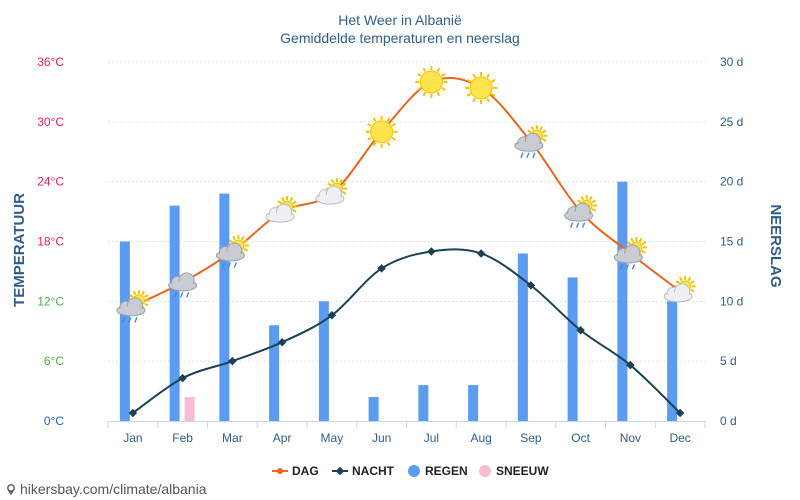  What do you see at coordinates (580, 438) in the screenshot?
I see `x-tick-label: Oct` at bounding box center [580, 438].